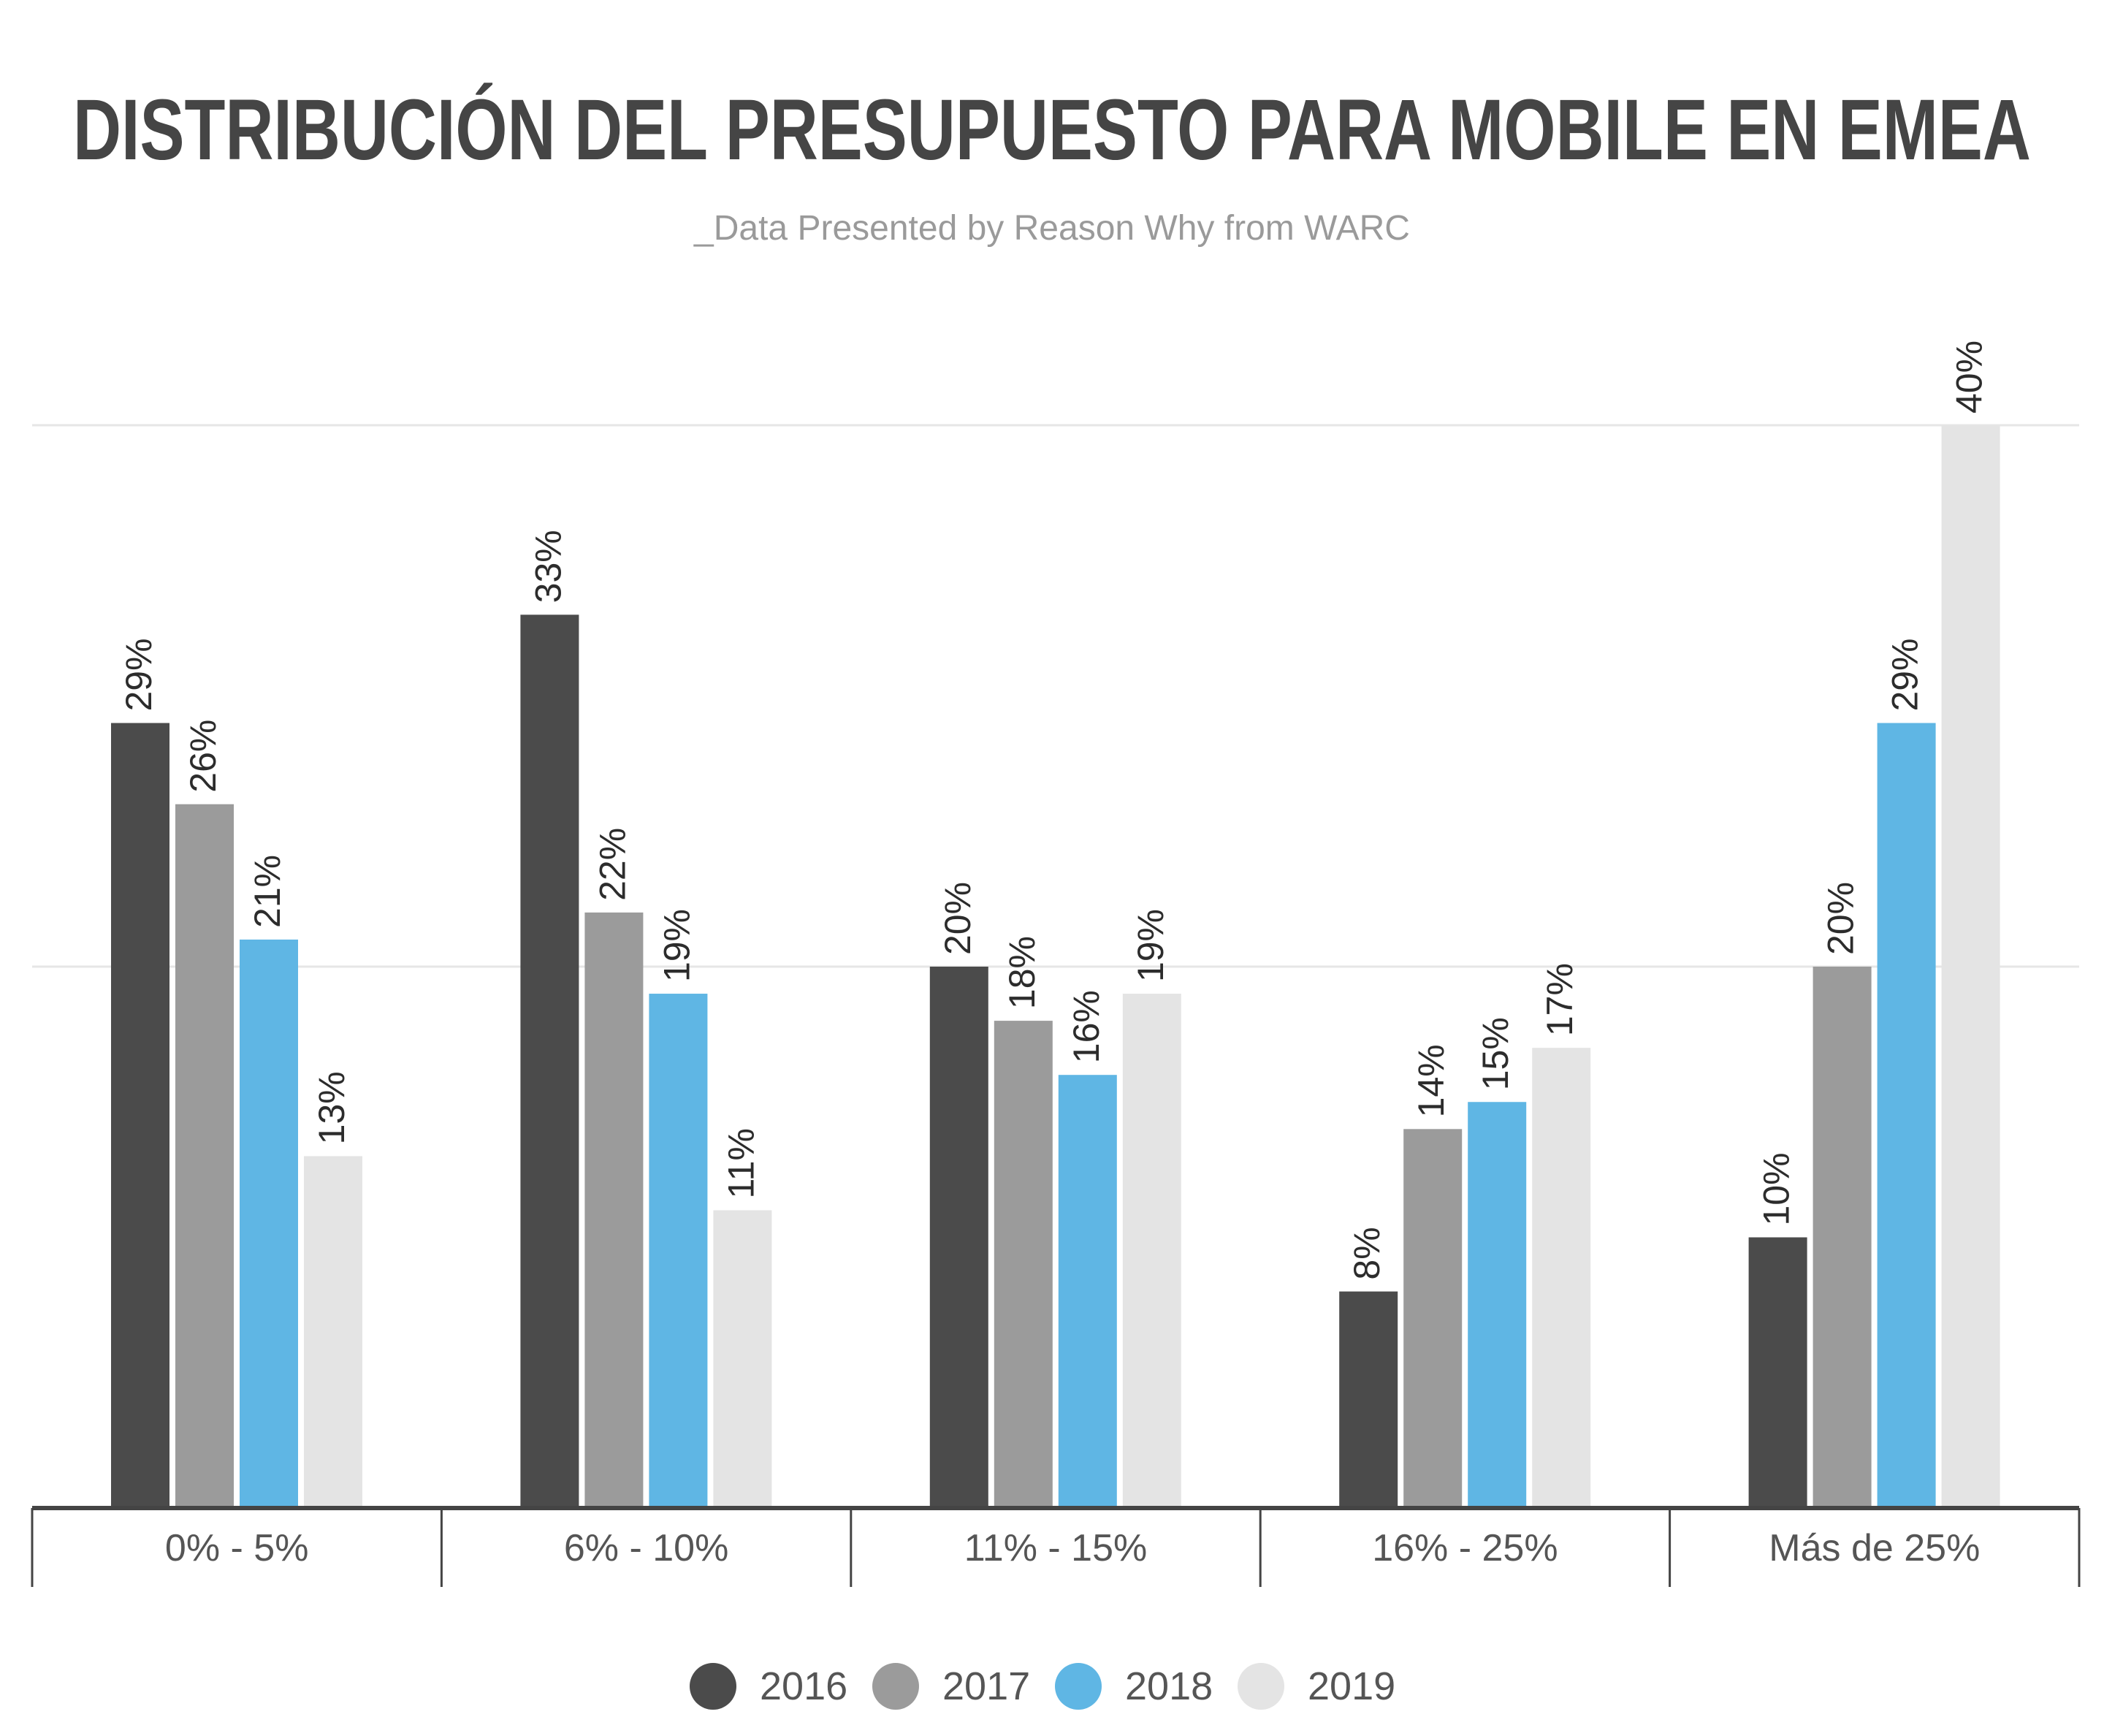 The width and height of the screenshot is (2104, 1736). Describe the element at coordinates (267, 891) in the screenshot. I see `value-label: 21%` at that location.